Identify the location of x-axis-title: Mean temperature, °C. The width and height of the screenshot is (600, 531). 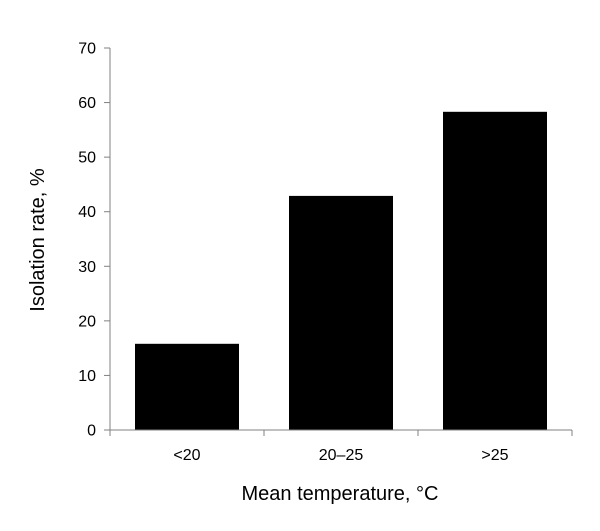
(340, 494).